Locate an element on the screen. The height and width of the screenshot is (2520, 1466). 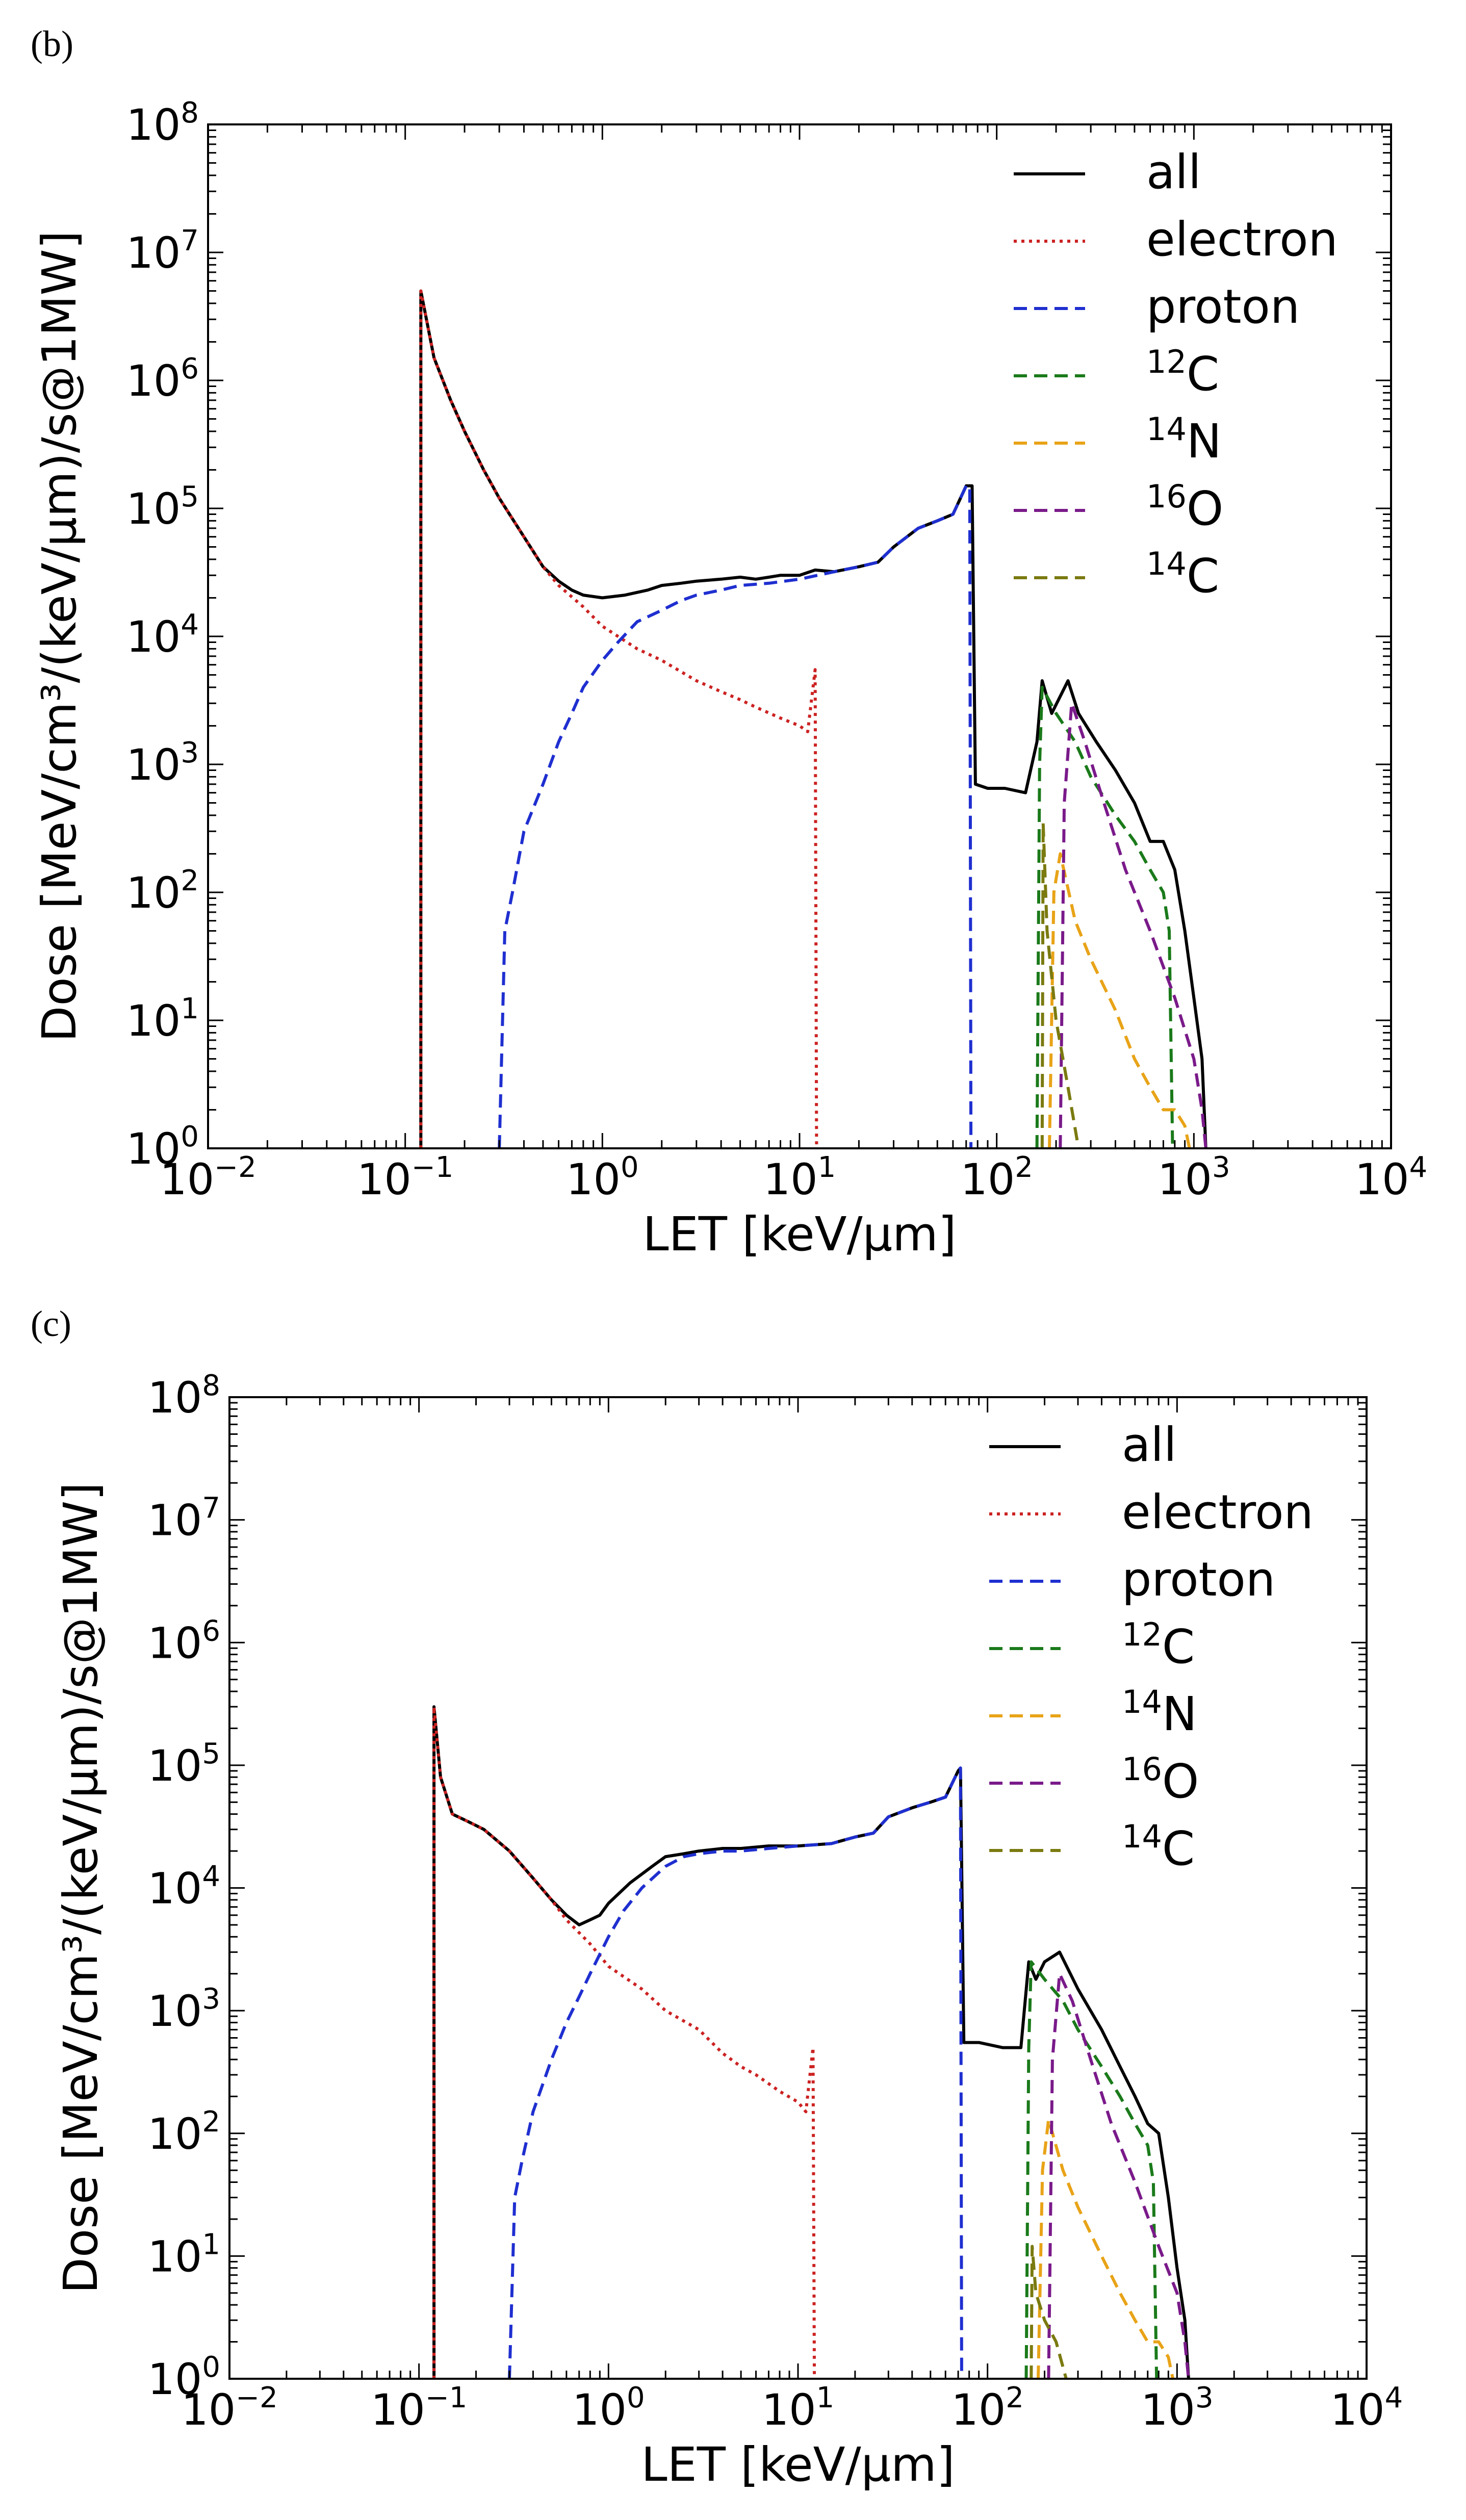
y-tick-label: 10⁷ is located at coordinates (183, 1519).